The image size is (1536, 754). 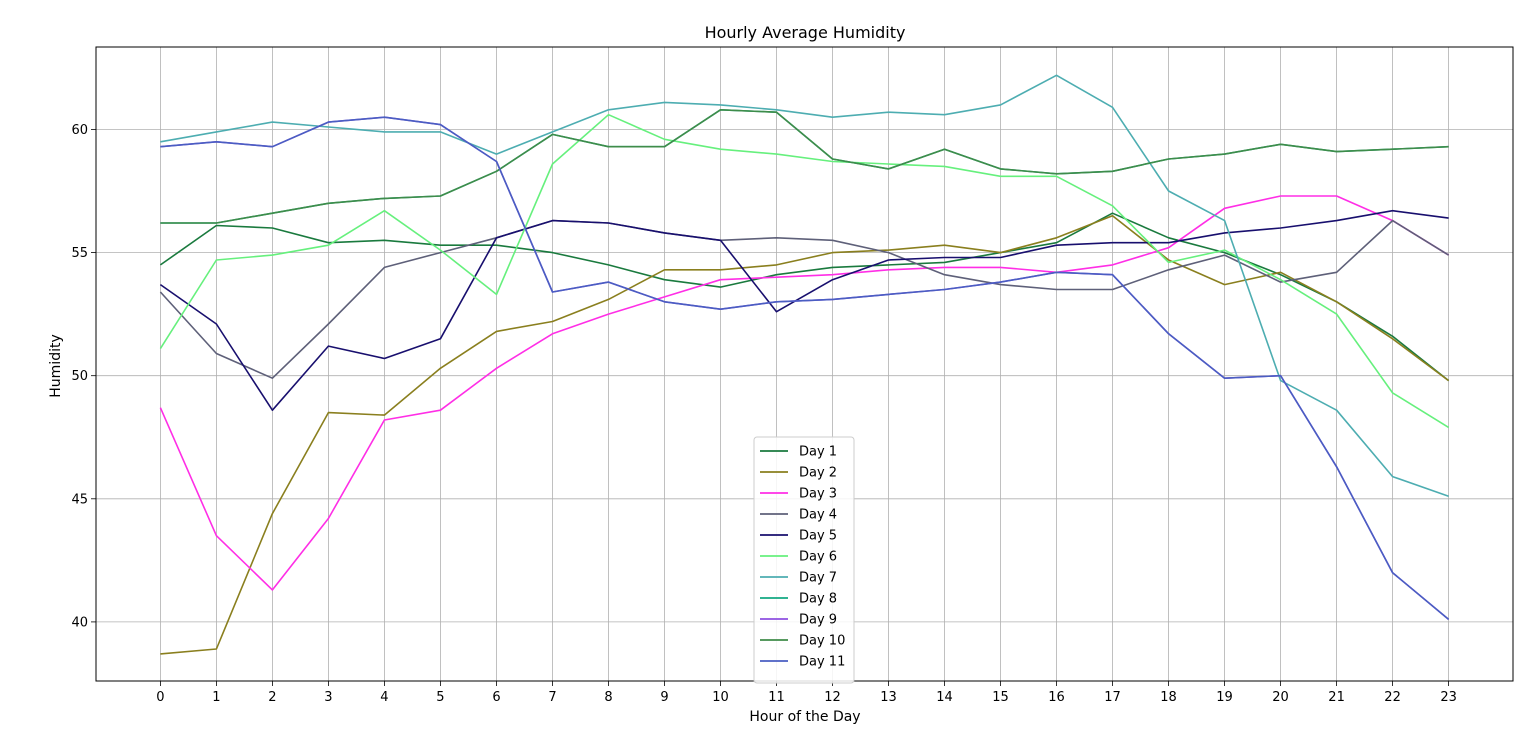 I want to click on chart-title: Hourly Average Humidity, so click(x=805, y=32).